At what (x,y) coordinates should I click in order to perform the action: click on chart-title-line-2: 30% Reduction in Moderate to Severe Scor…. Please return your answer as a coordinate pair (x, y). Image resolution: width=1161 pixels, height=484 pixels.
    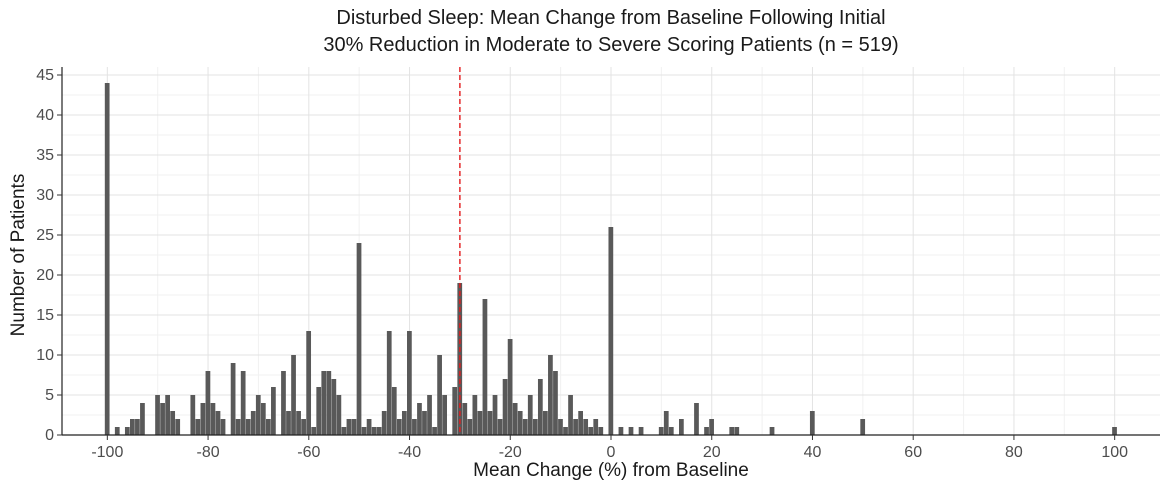
    Looking at the image, I should click on (610, 45).